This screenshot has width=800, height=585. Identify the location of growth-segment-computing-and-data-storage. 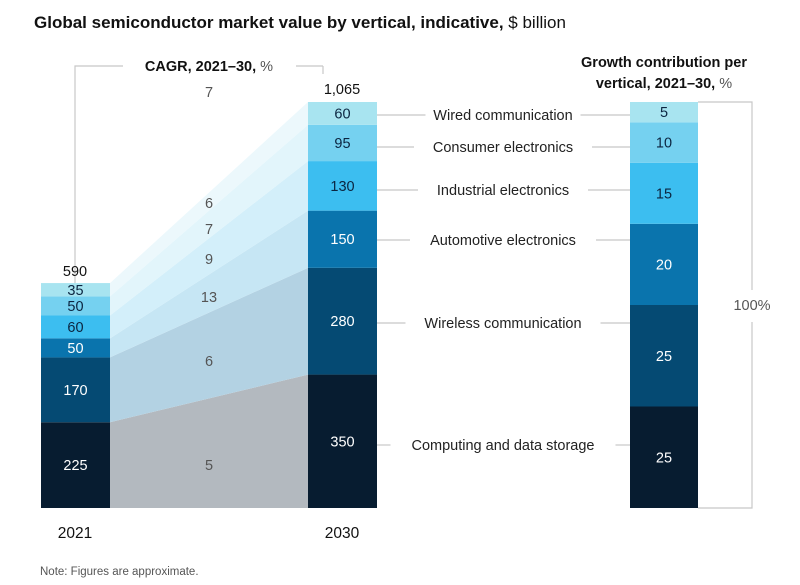
(664, 457).